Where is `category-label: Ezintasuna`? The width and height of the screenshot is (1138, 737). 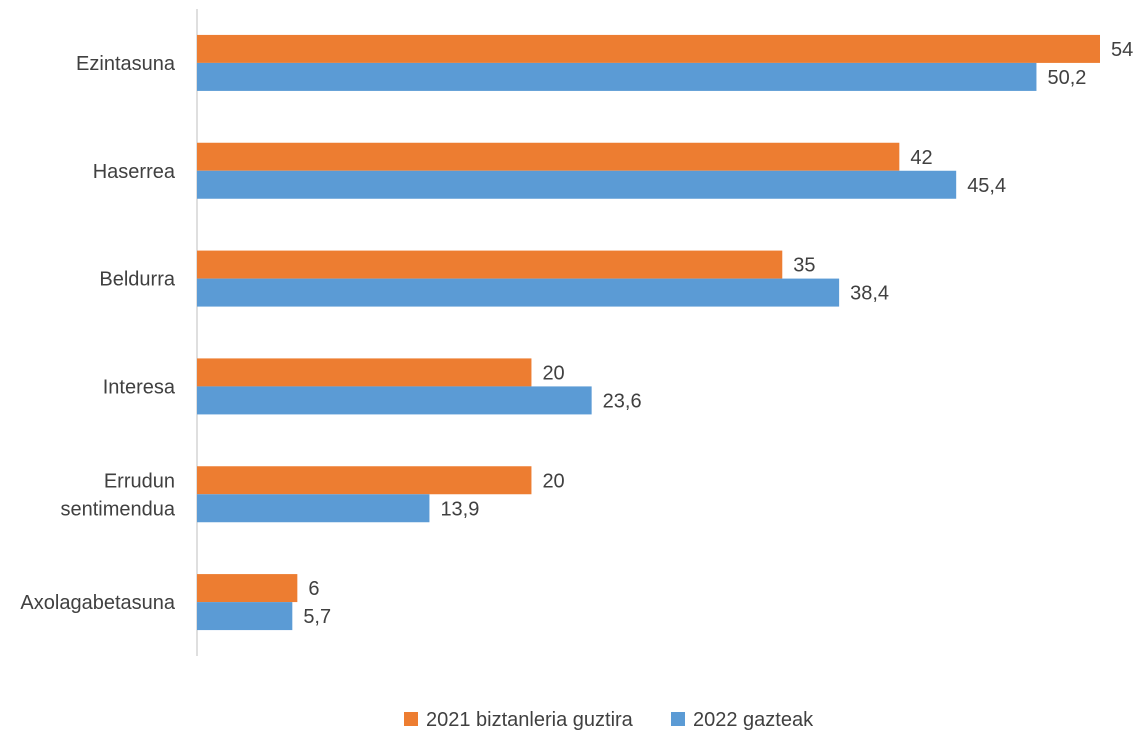 category-label: Ezintasuna is located at coordinates (126, 64).